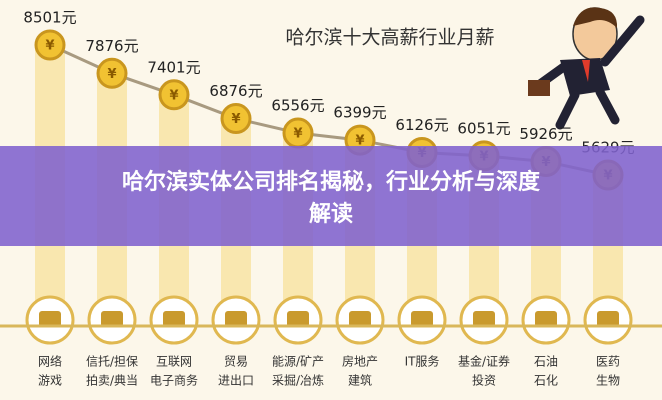 The height and width of the screenshot is (400, 662). Describe the element at coordinates (546, 381) in the screenshot. I see `x-tick-label: 石化` at that location.